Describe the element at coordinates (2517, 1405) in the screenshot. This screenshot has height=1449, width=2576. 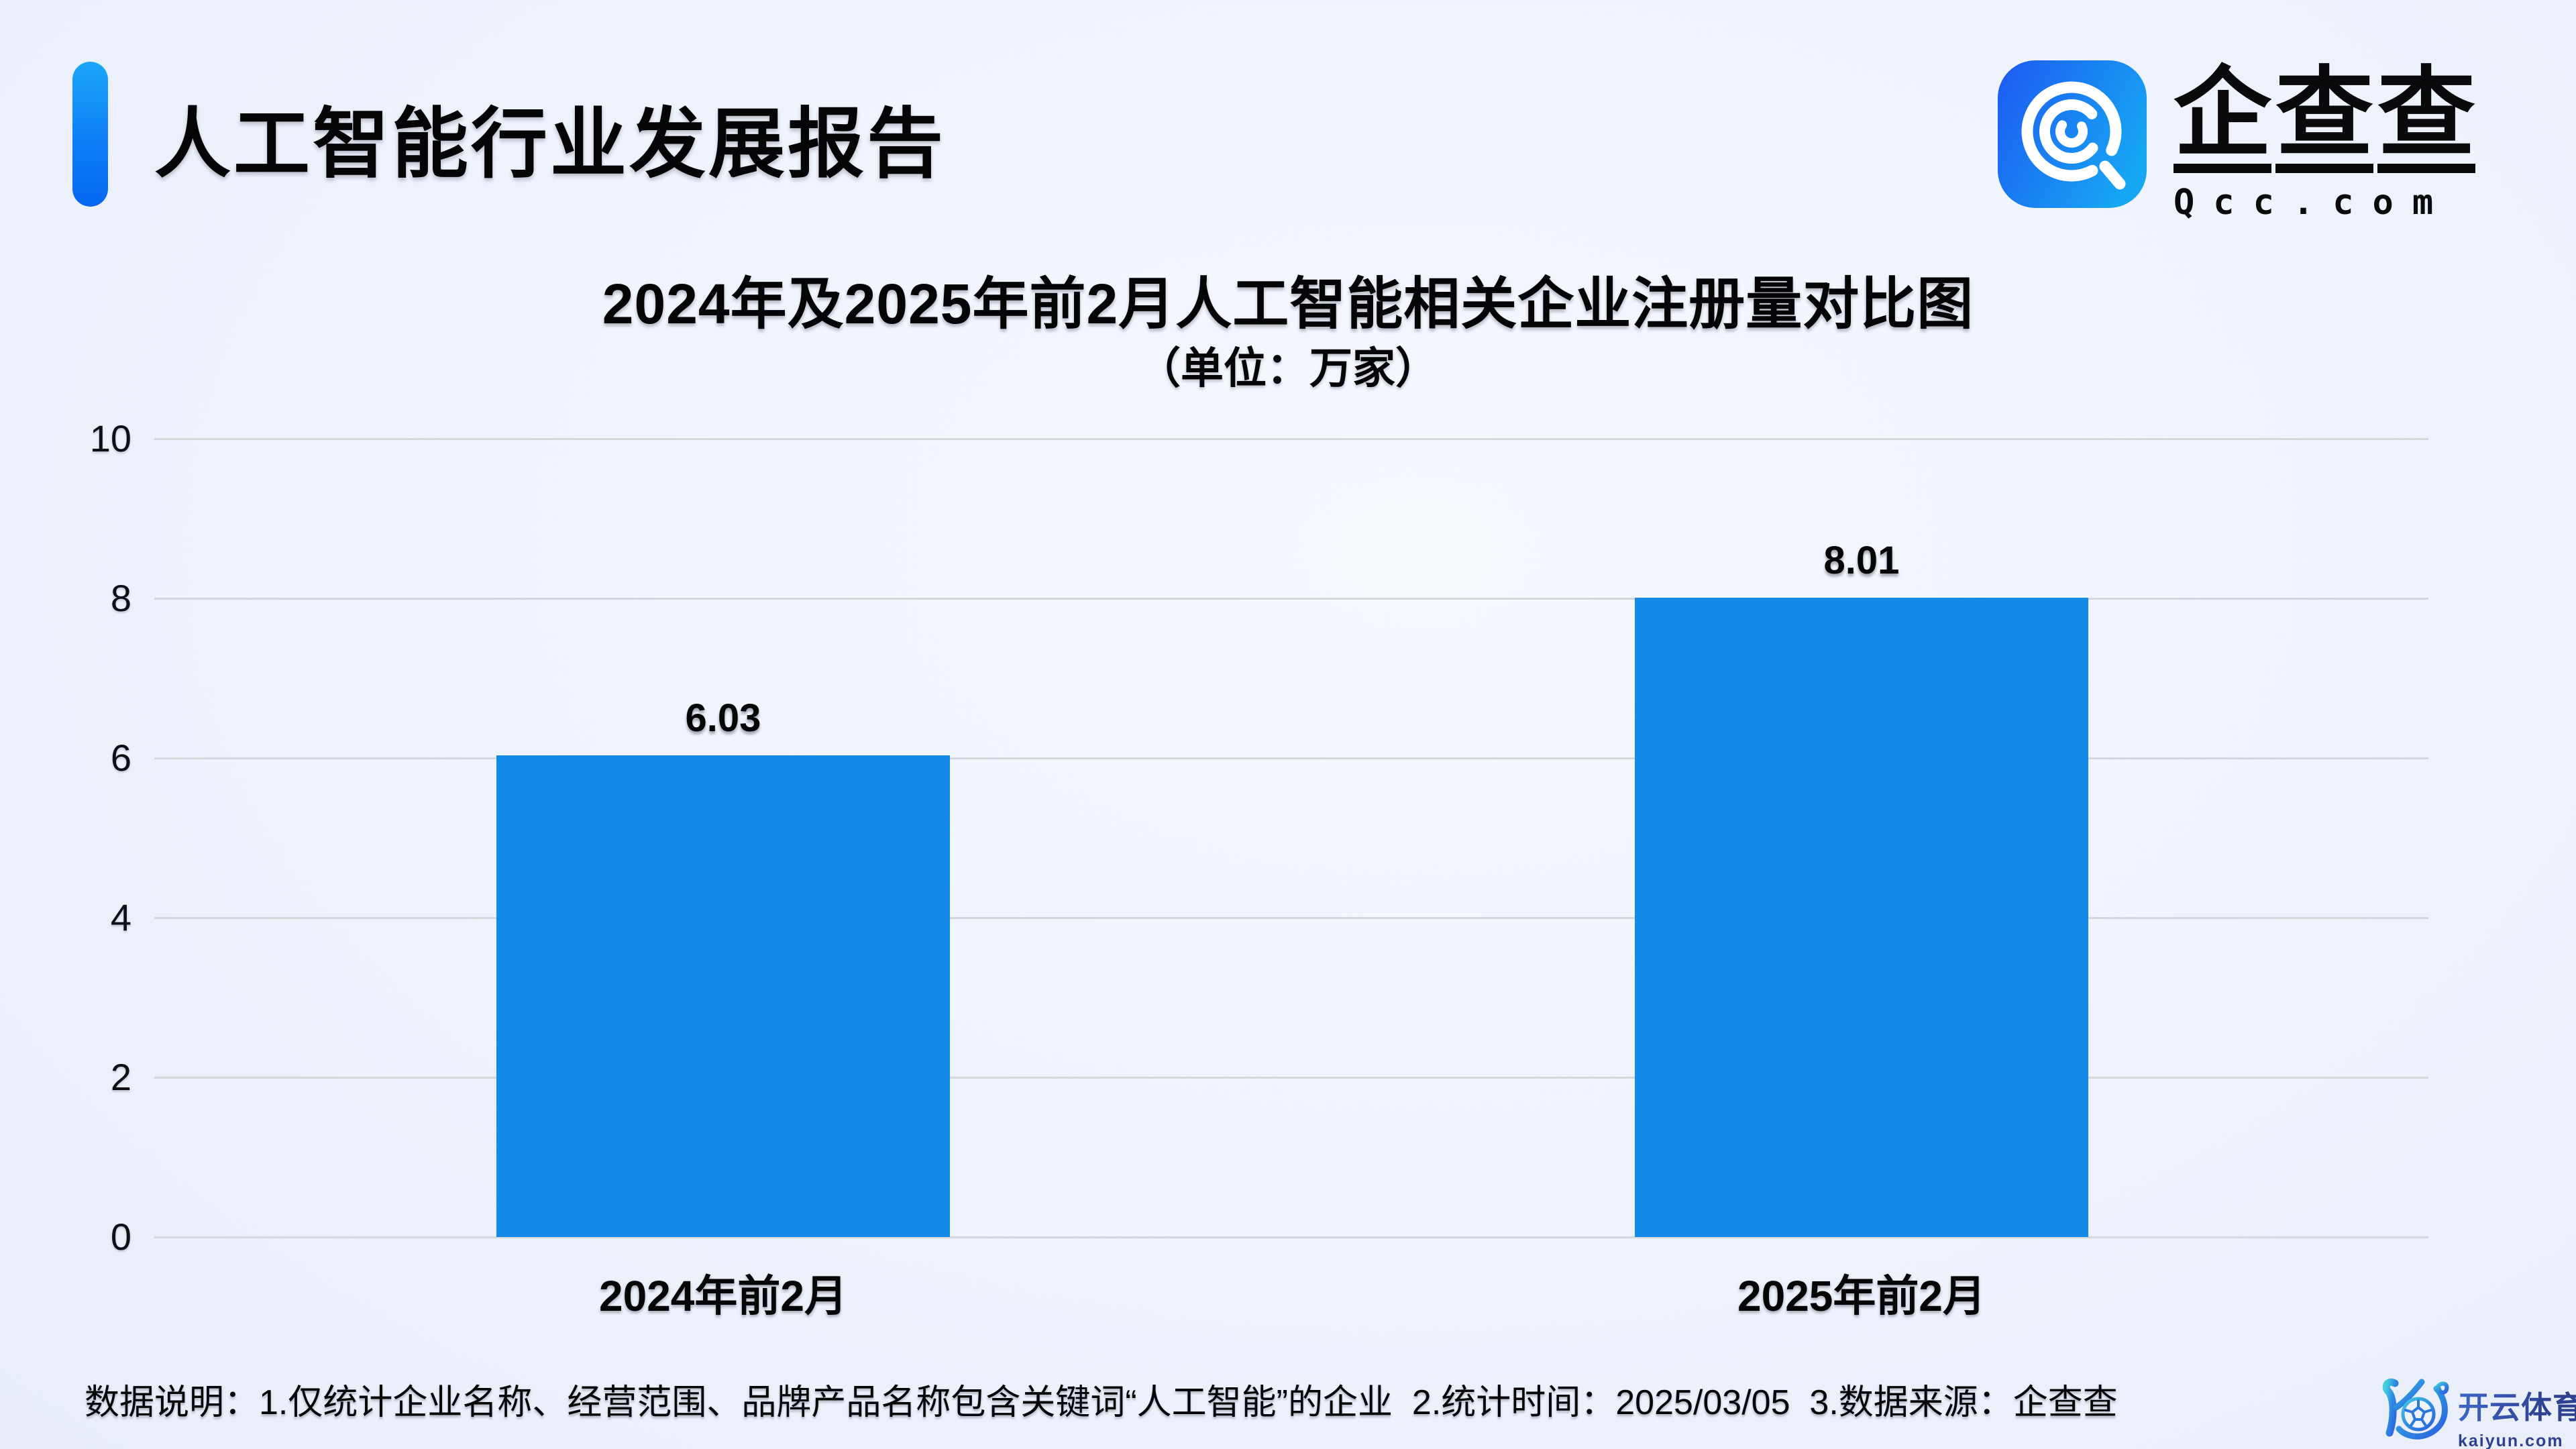
I see `kaiyun-brand: 开云体育` at that location.